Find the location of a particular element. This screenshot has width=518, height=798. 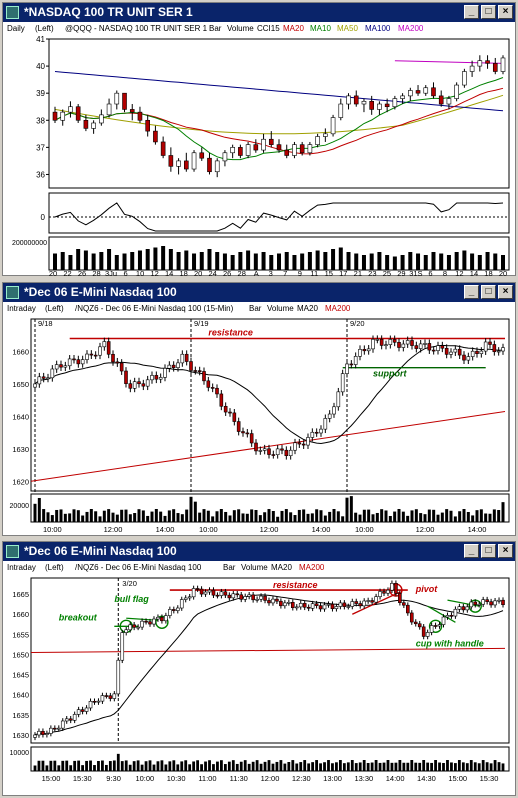

cup-rim-line is located at coordinates (441, 614).